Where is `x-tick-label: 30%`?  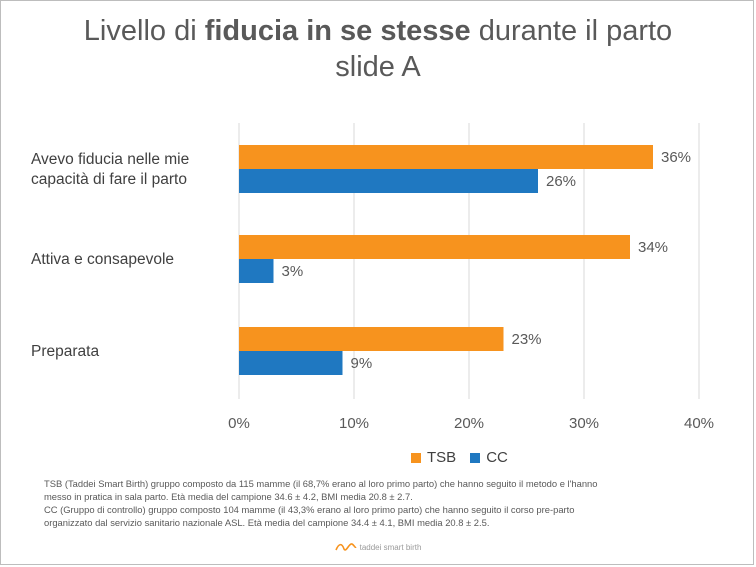
x-tick-label: 30% is located at coordinates (584, 423).